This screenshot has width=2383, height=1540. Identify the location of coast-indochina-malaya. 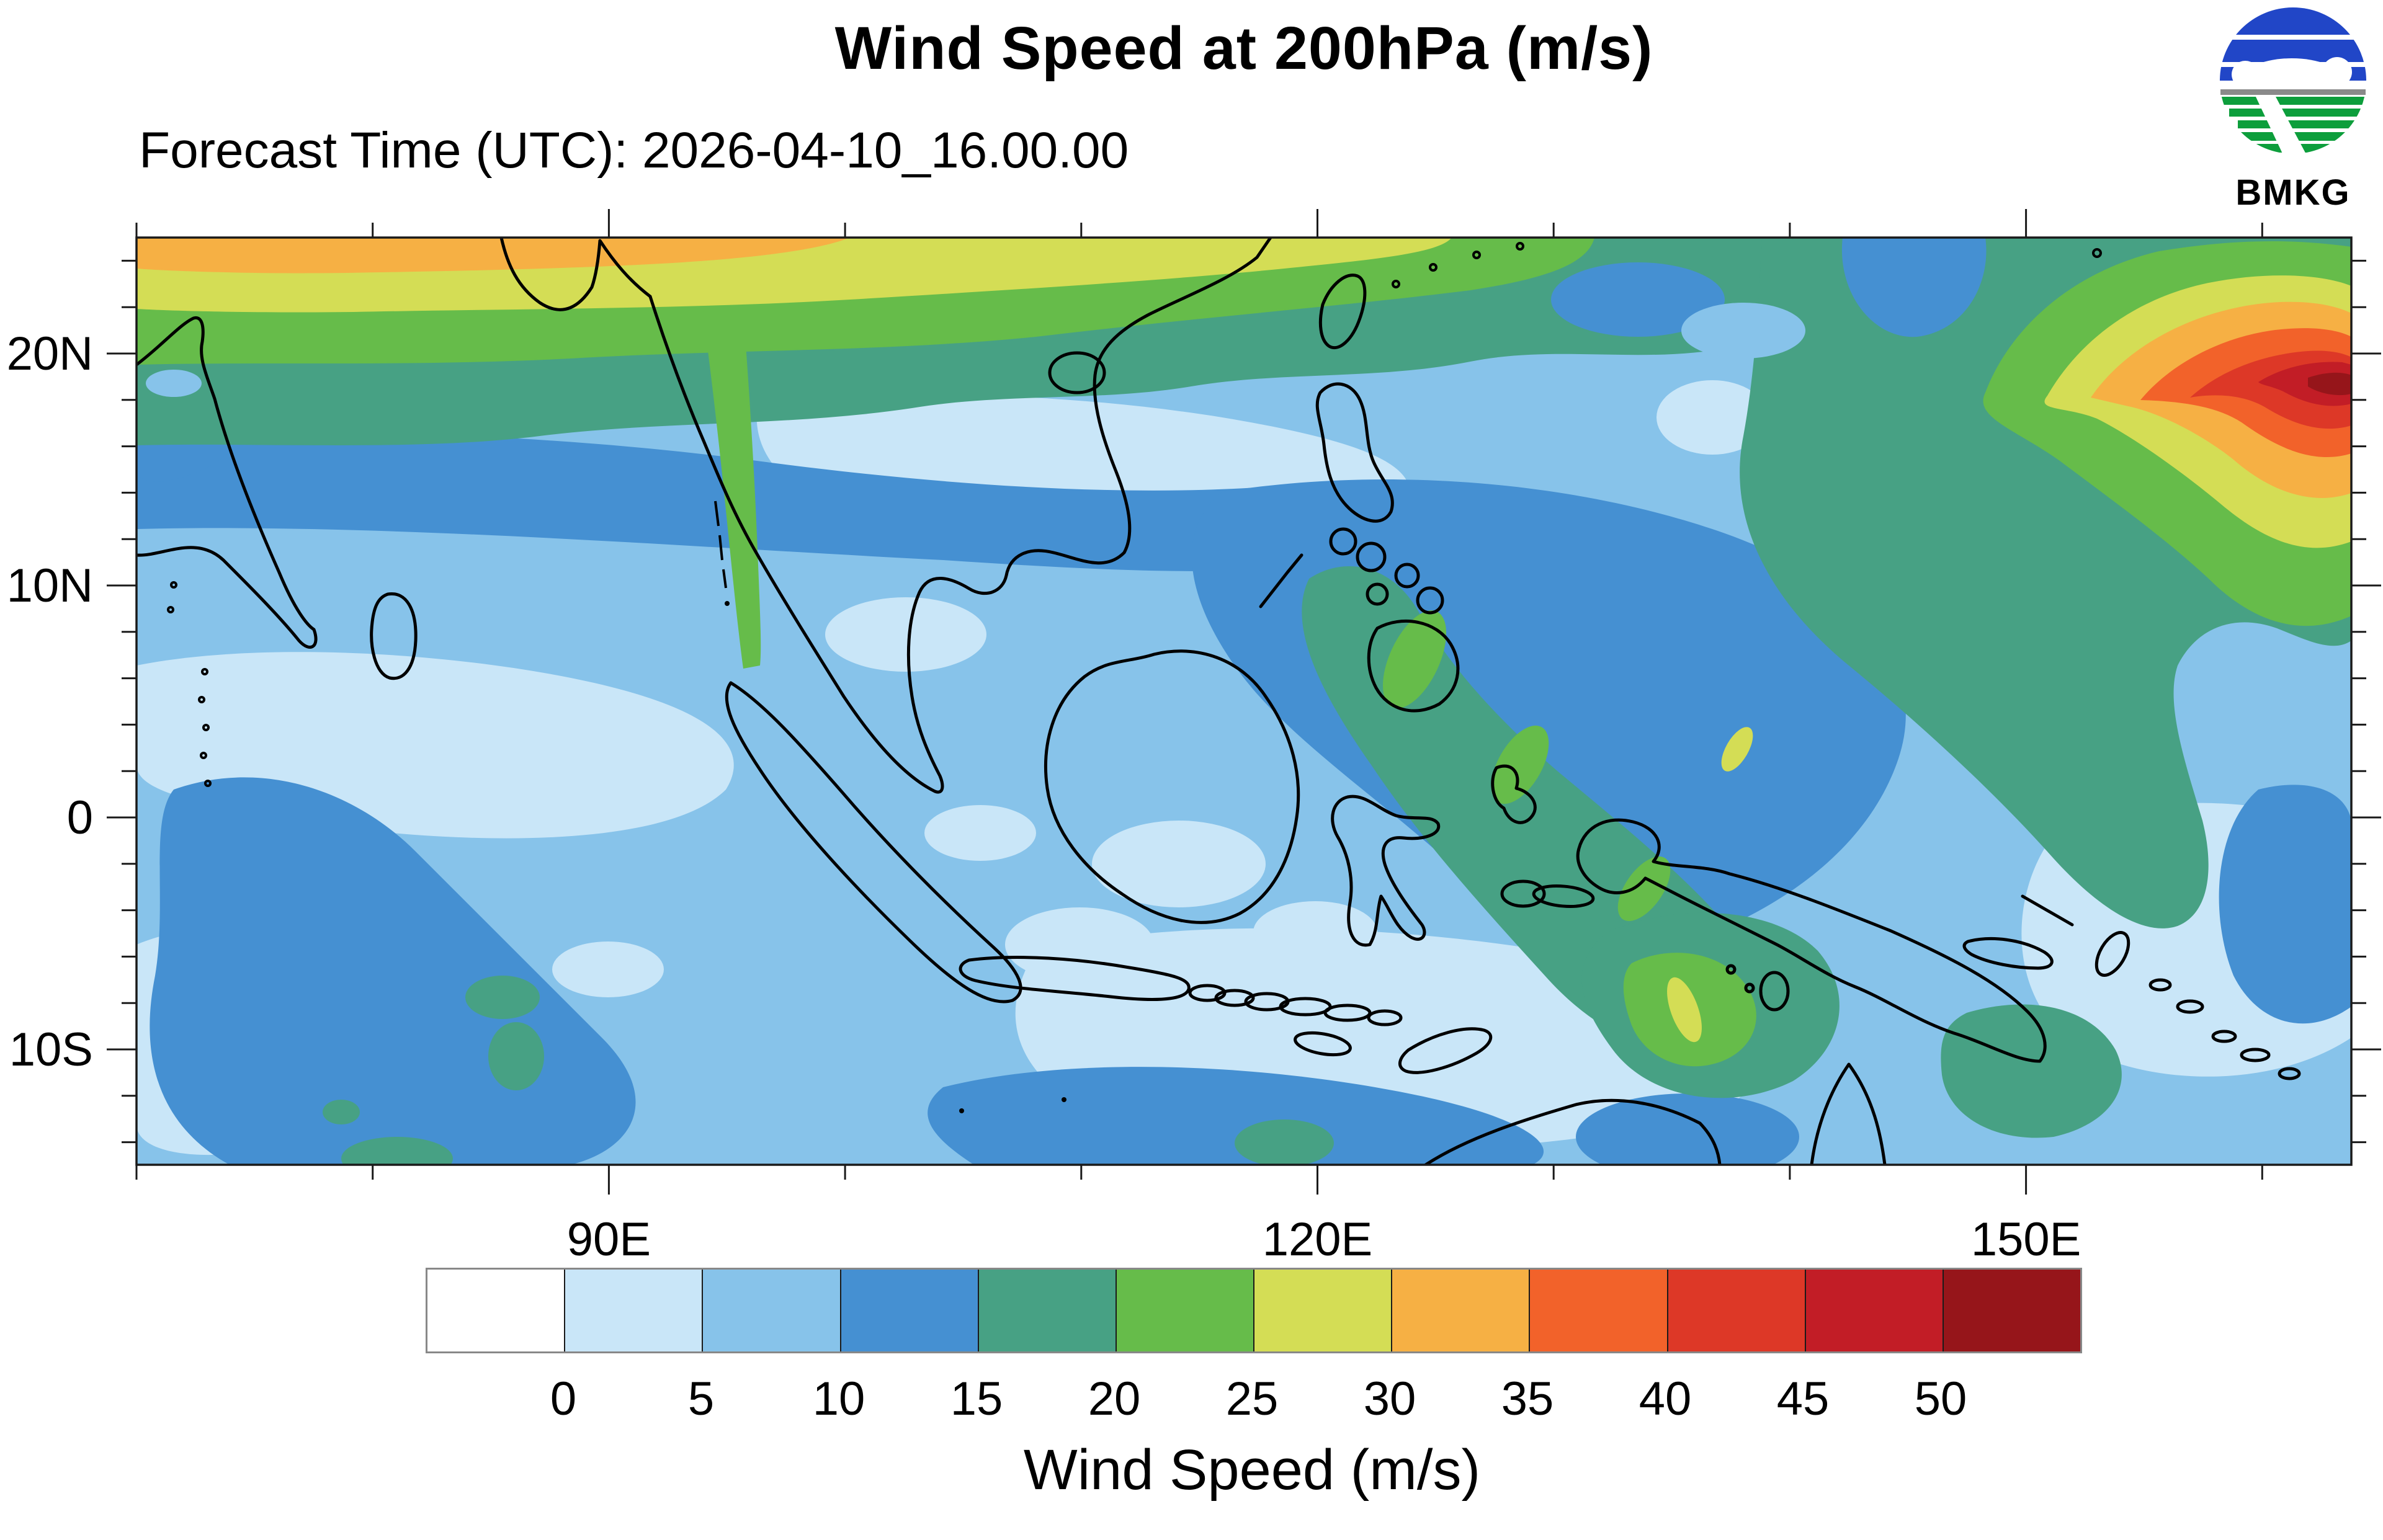
(960, 516).